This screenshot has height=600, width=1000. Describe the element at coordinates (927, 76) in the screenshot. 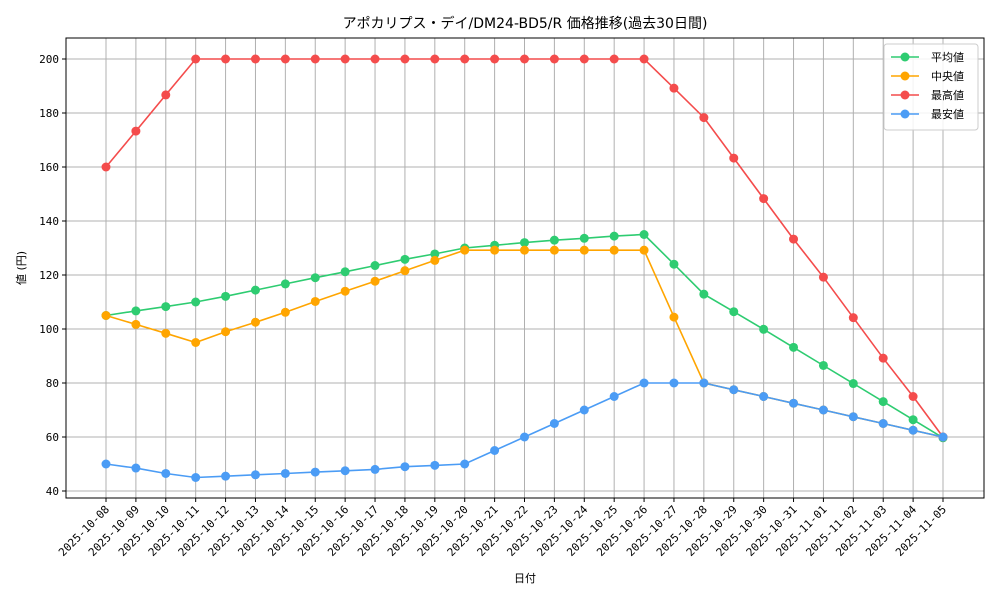

I see `legend-item: 中央値` at that location.